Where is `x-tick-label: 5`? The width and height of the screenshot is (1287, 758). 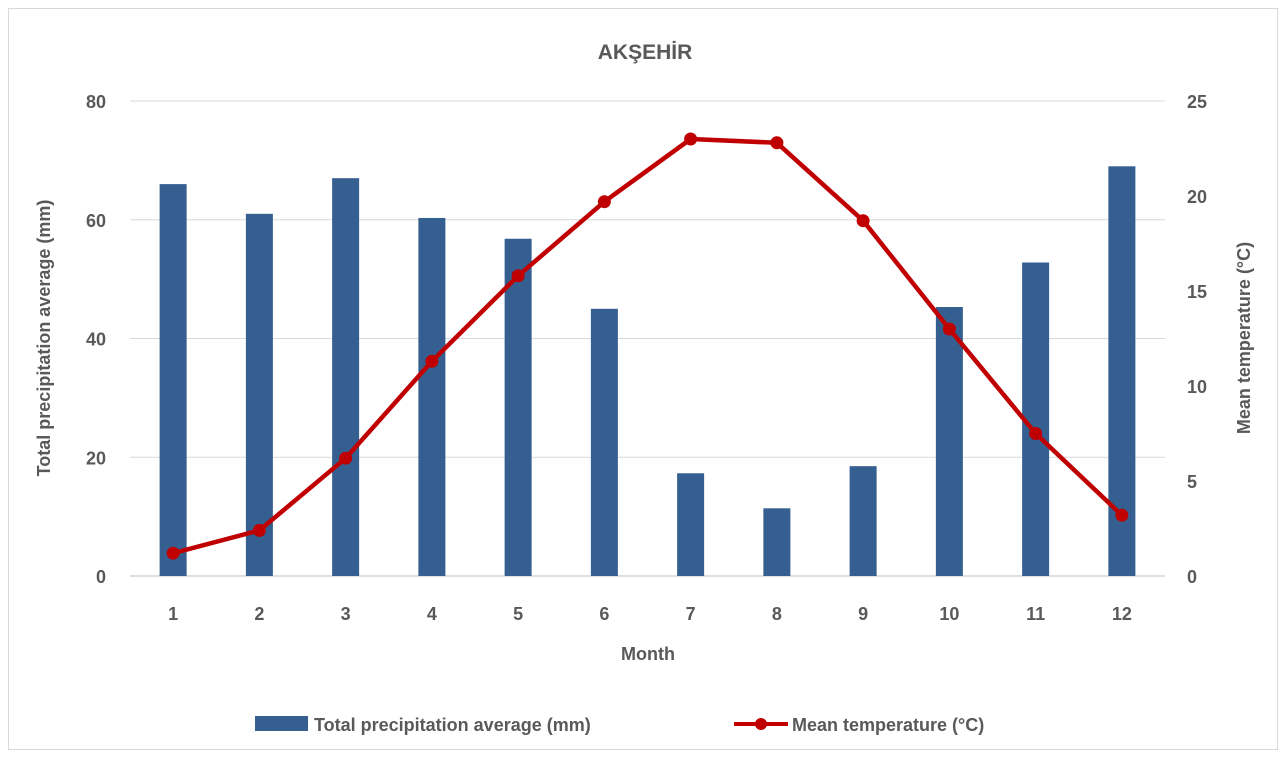 x-tick-label: 5 is located at coordinates (518, 614).